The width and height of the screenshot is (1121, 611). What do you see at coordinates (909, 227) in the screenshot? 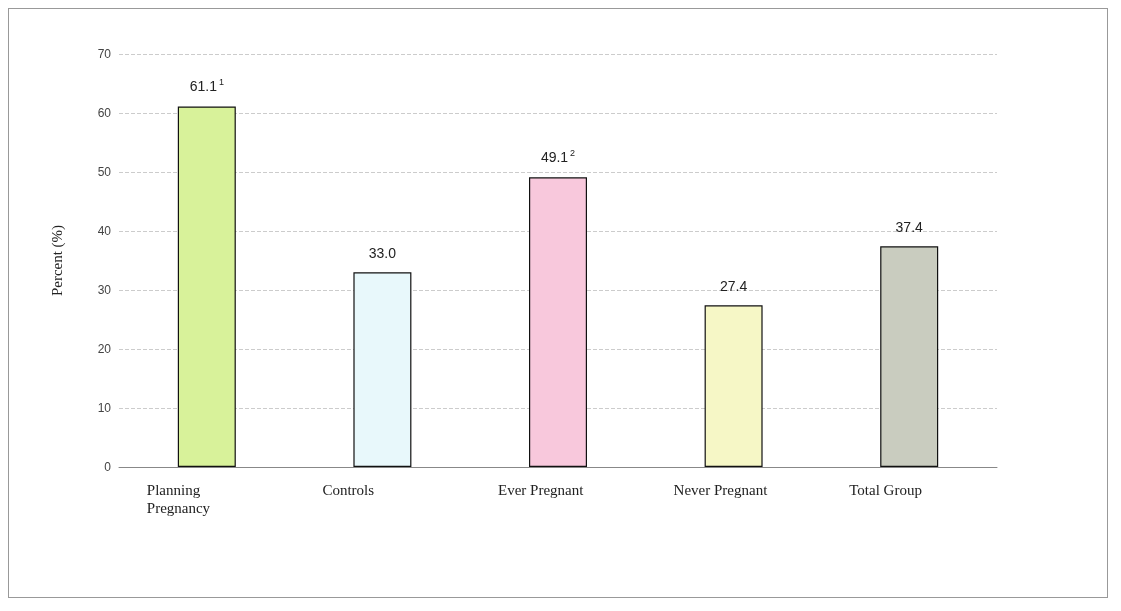
I see `data-label: 37.4` at bounding box center [909, 227].